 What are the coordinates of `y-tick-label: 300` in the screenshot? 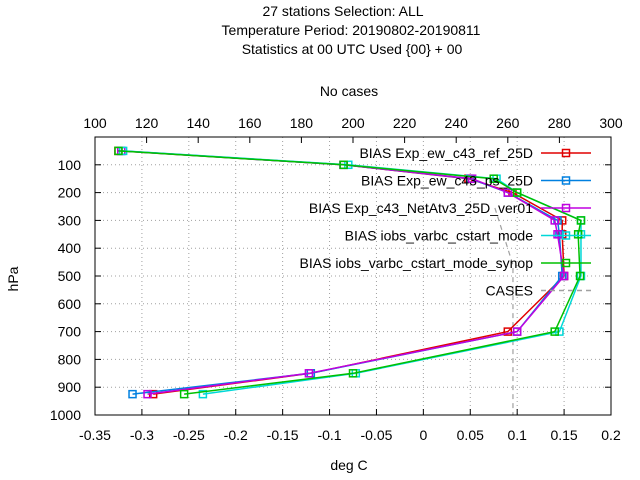 It's located at (70, 220).